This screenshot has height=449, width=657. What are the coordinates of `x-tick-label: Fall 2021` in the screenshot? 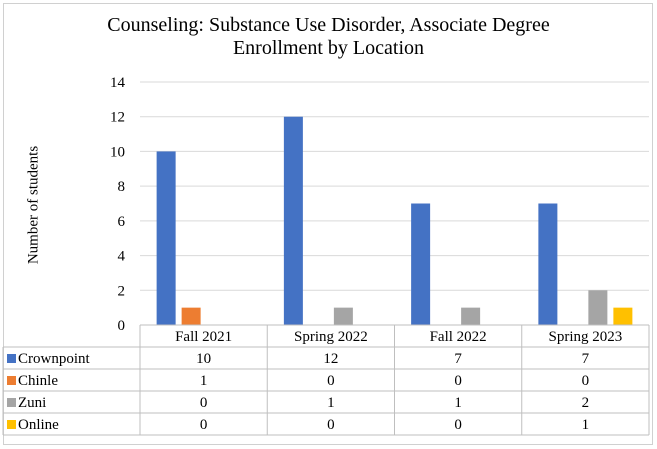 It's located at (203, 337).